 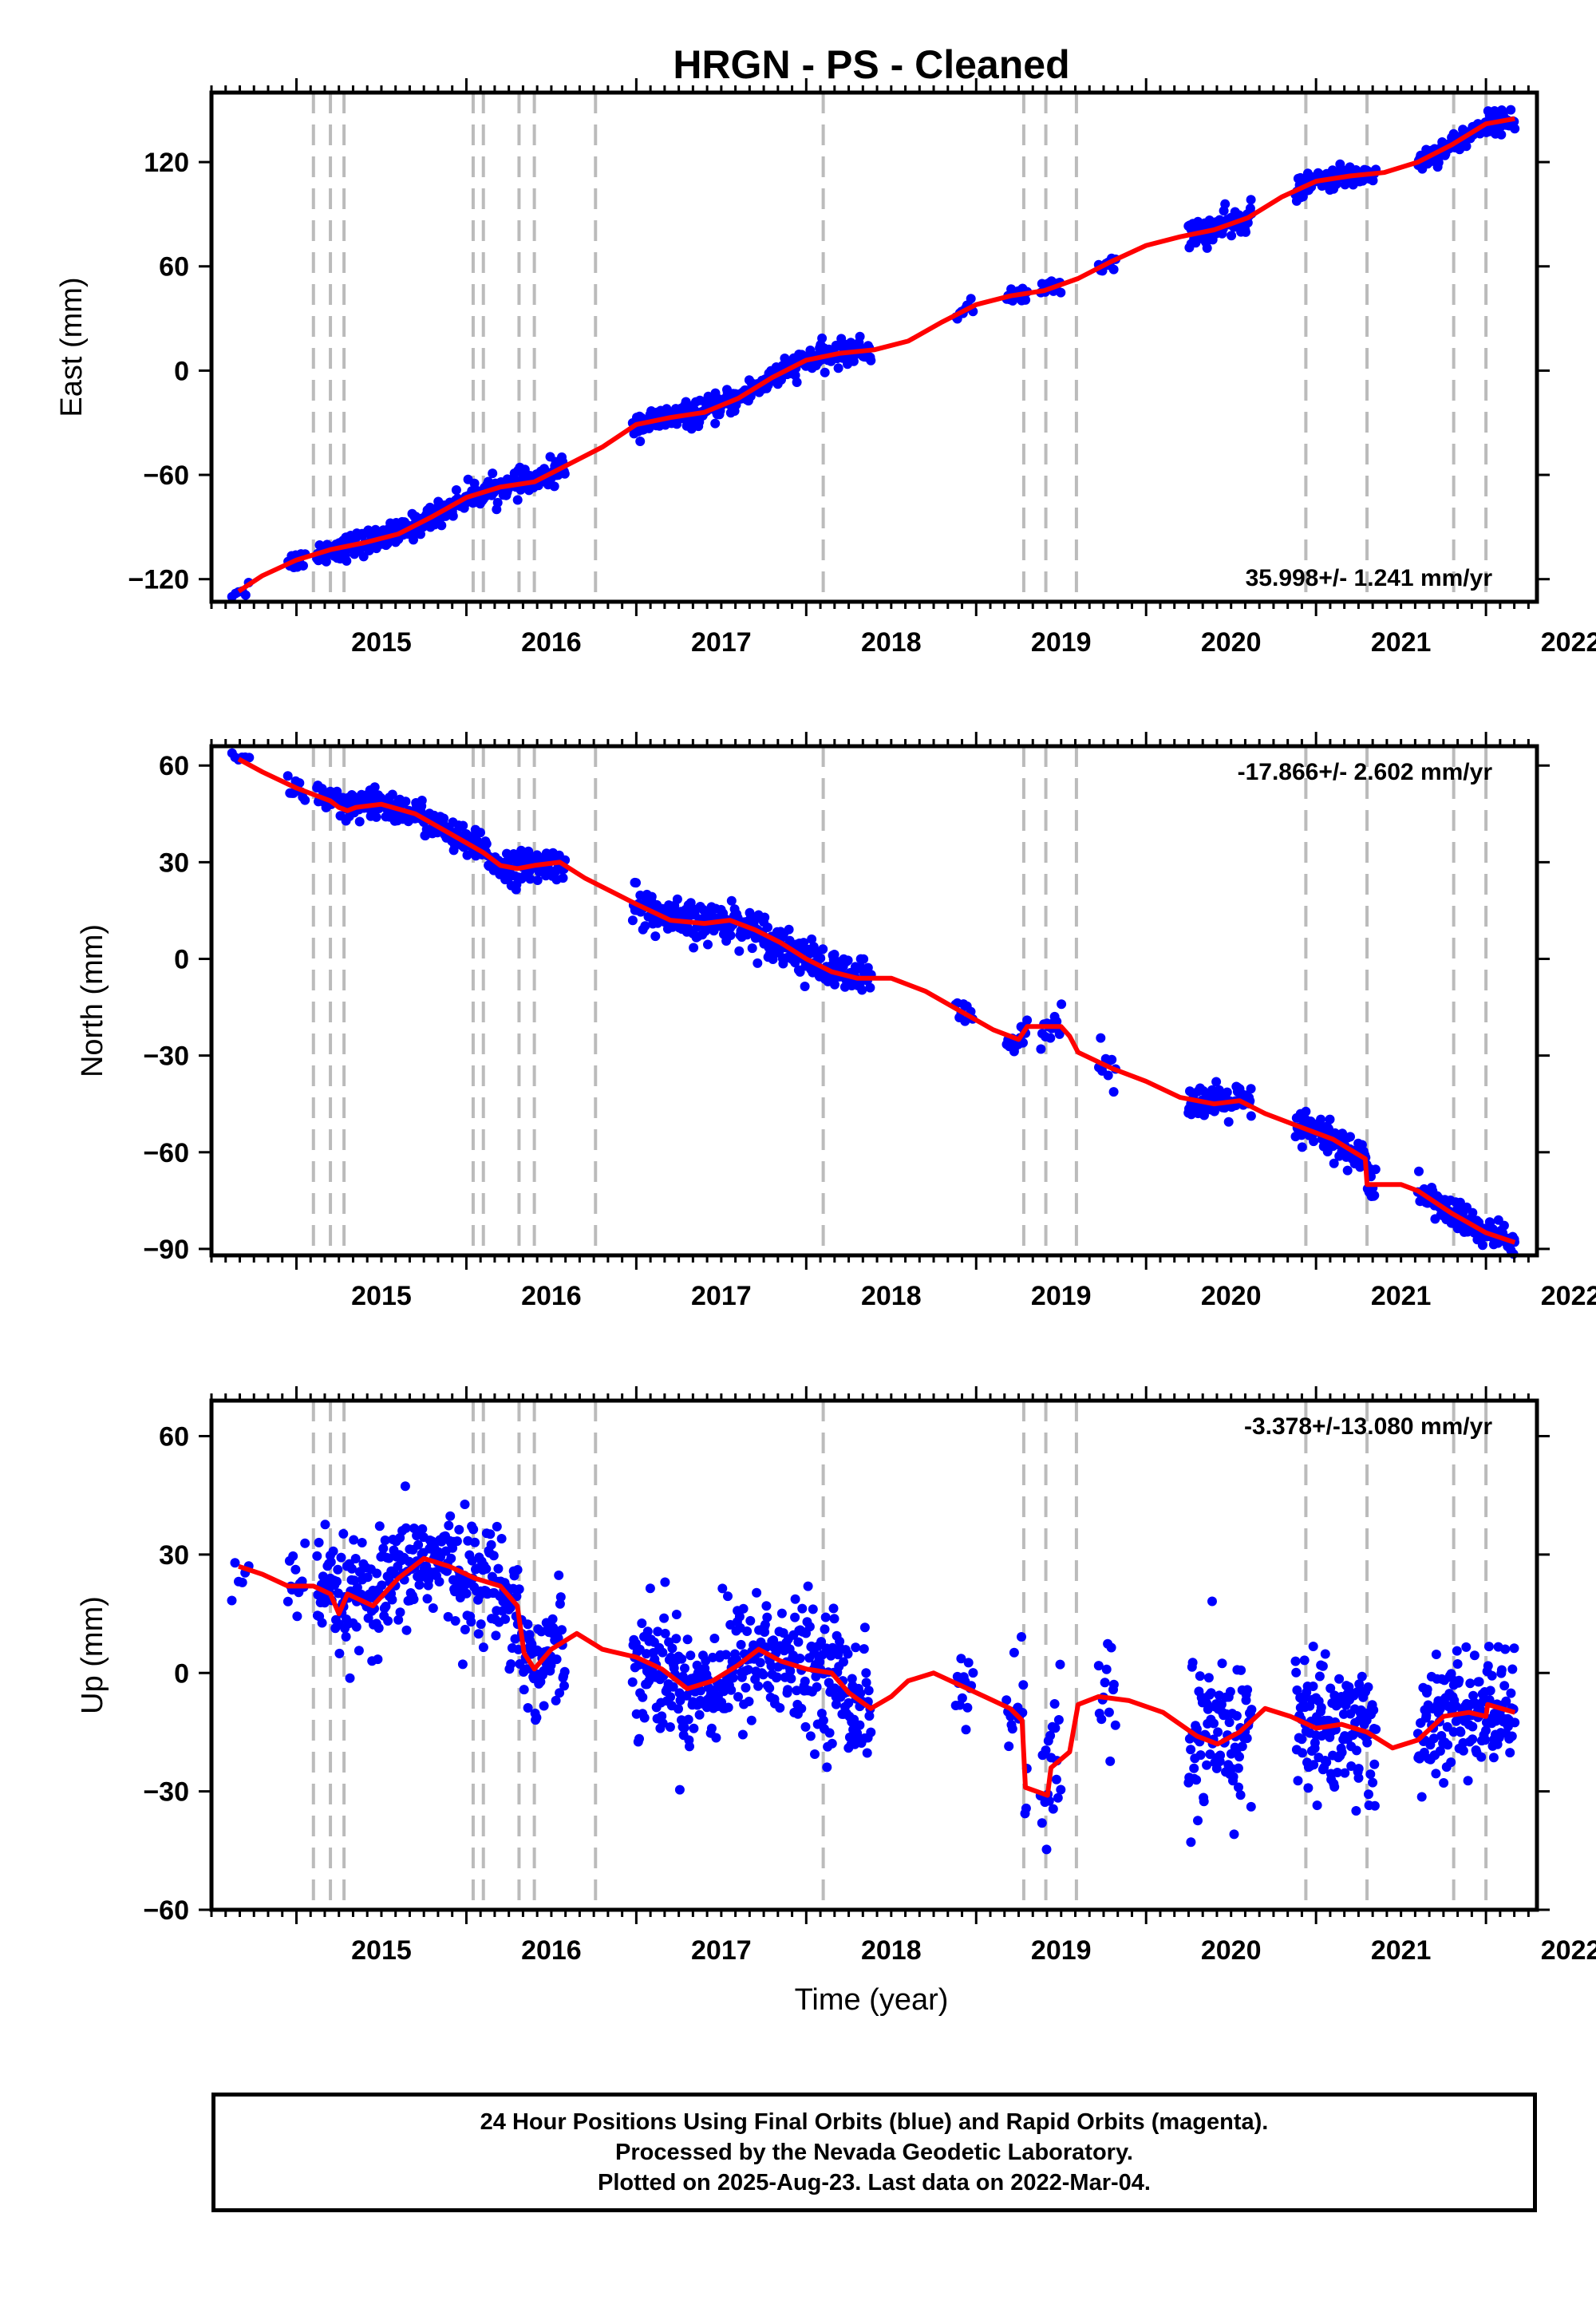 What do you see at coordinates (166, 163) in the screenshot?
I see `y-tick-label: 120` at bounding box center [166, 163].